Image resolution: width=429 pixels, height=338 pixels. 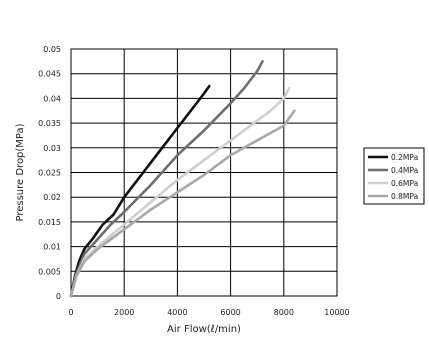 I want to click on x-tick-label: 6000, so click(x=230, y=312).